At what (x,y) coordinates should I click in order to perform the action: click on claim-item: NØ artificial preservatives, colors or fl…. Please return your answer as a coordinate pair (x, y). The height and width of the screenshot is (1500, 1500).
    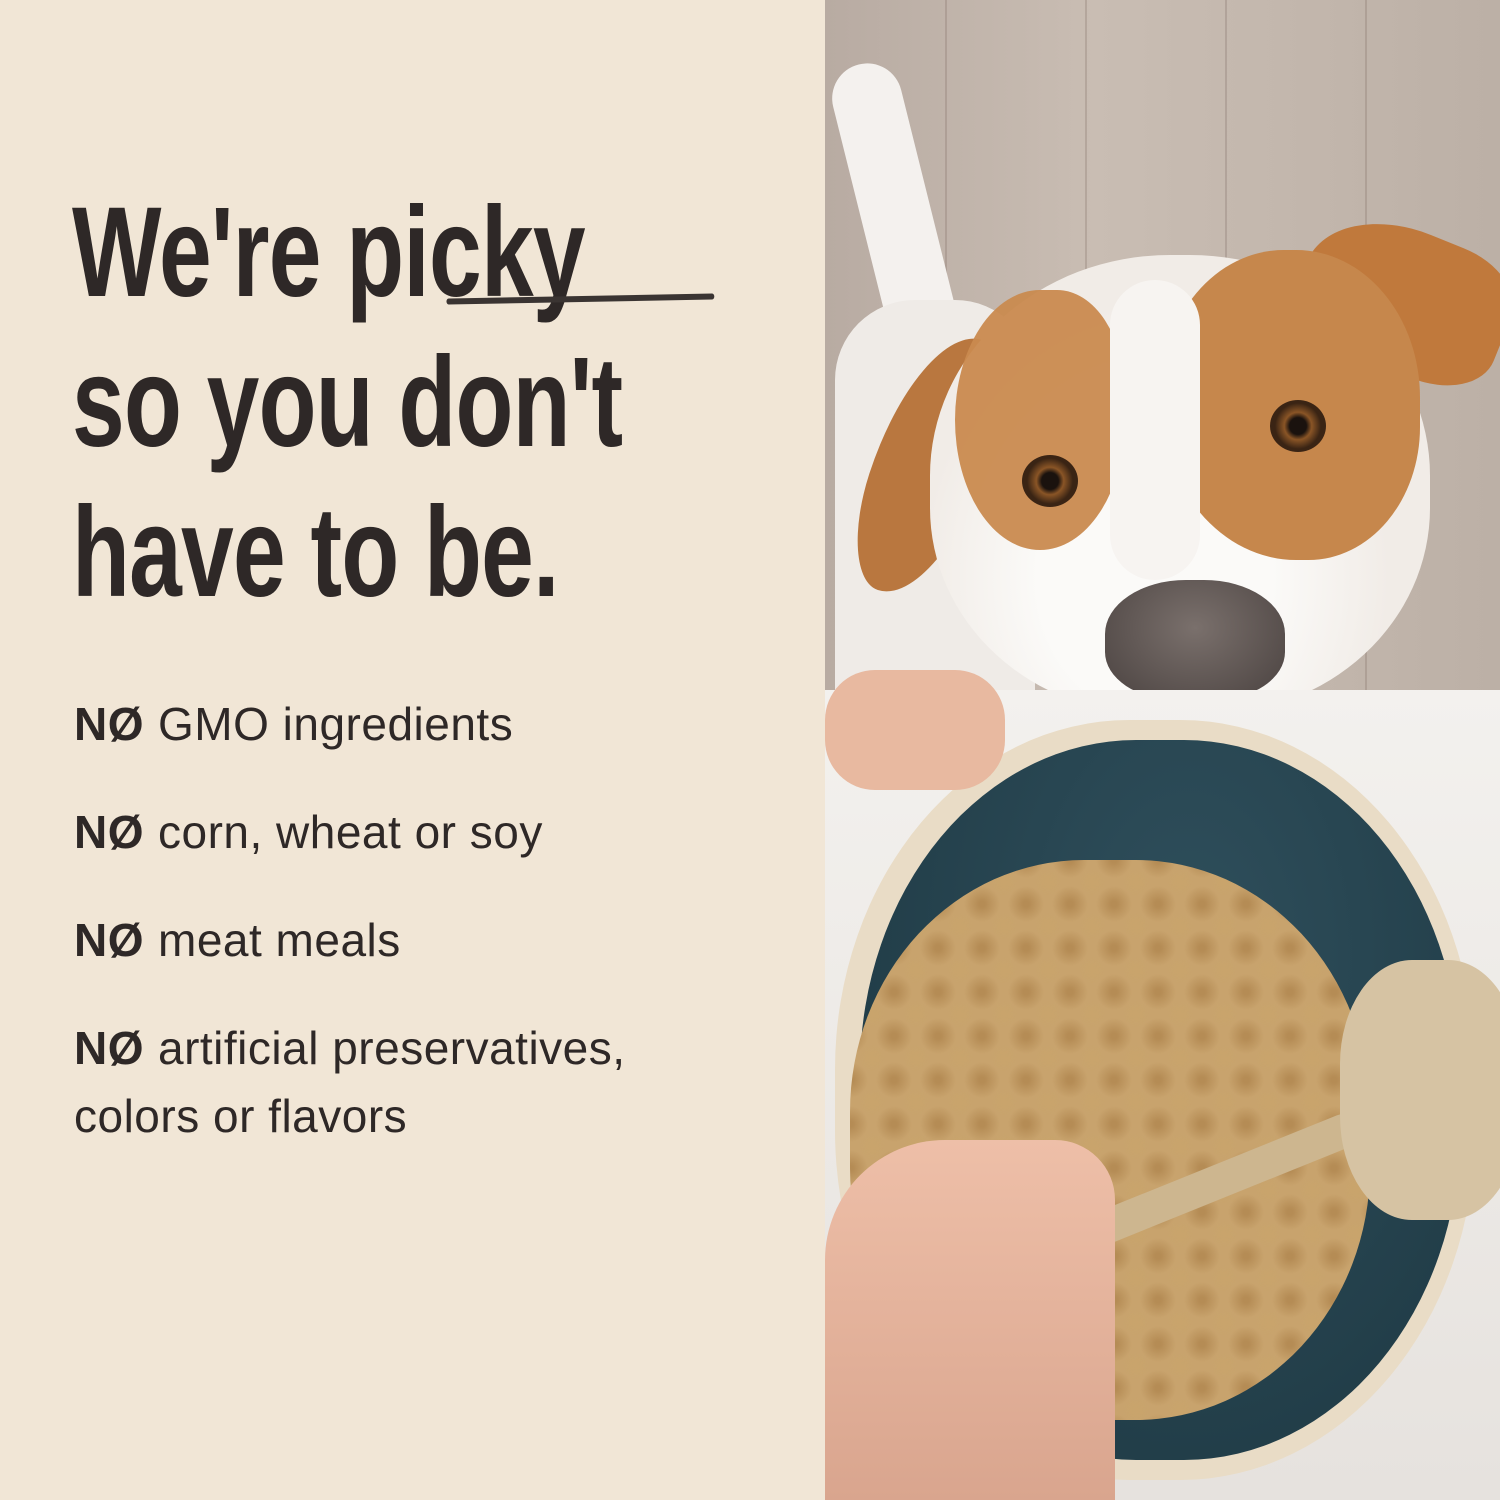
    Looking at the image, I should click on (419, 1082).